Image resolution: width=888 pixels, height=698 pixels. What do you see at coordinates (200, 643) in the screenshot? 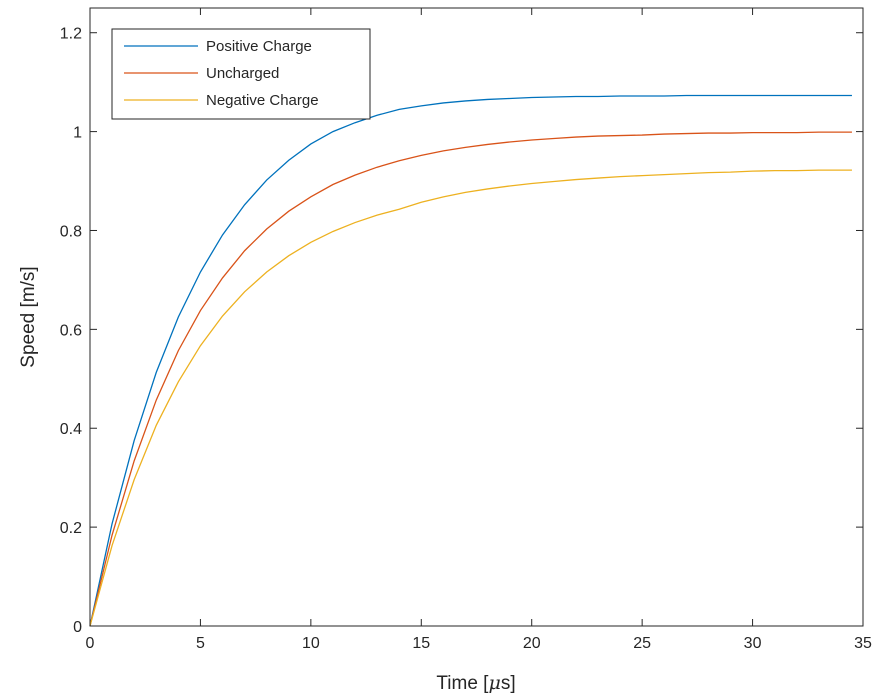
I see `x-tick-label: 5` at bounding box center [200, 643].